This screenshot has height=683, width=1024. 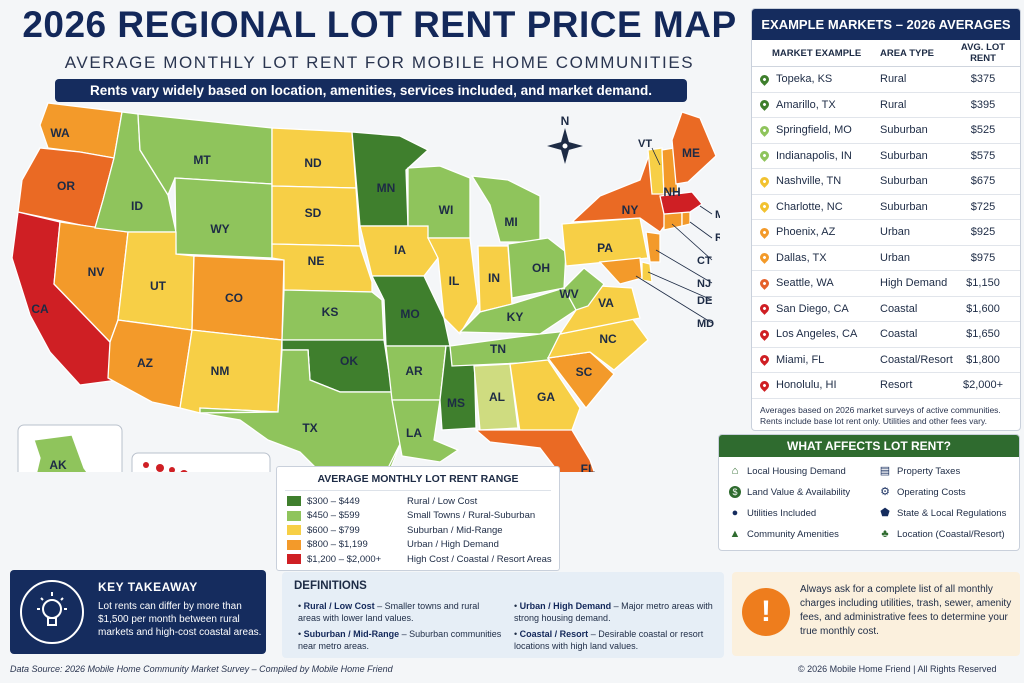 What do you see at coordinates (806, 104) in the screenshot?
I see `market-name: Amarillo, TX` at bounding box center [806, 104].